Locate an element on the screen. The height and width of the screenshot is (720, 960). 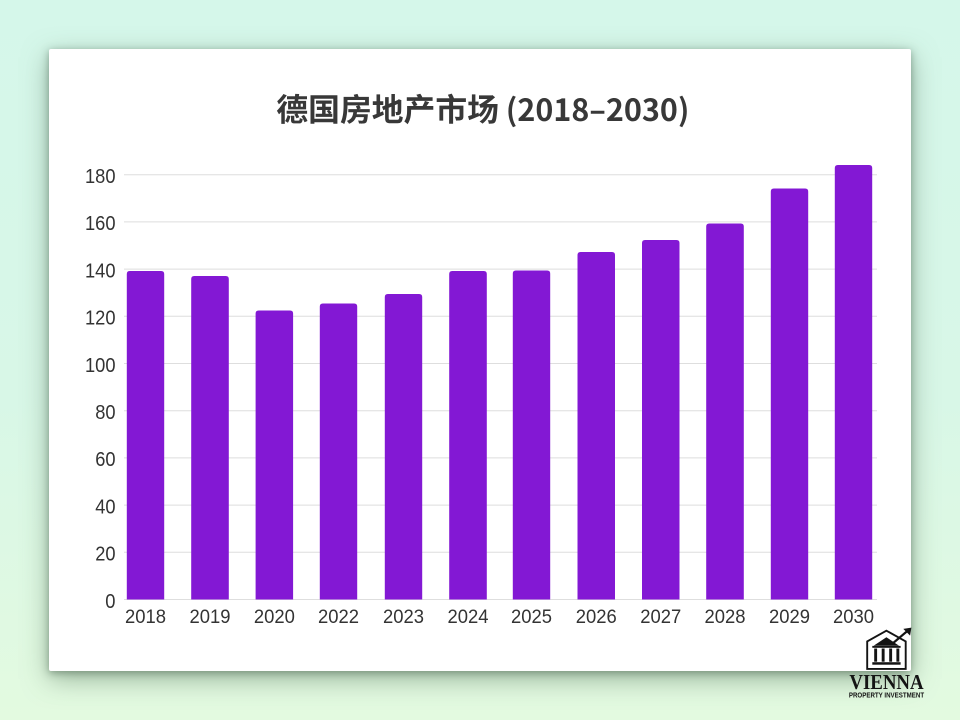
svg-text: 2024 is located at coordinates (468, 617).